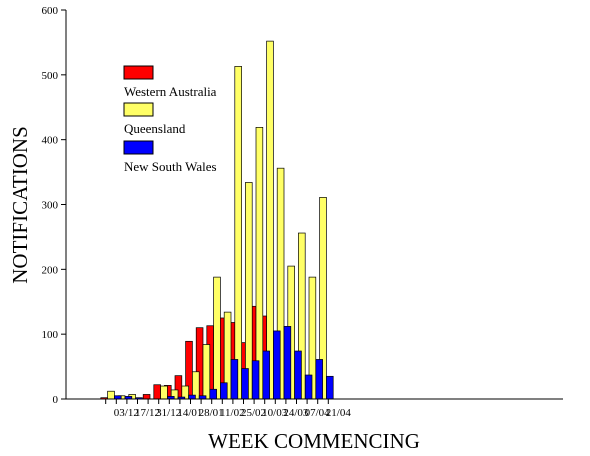  Describe the element at coordinates (232, 413) in the screenshot. I see `x-tick-label: 11/02` at that location.